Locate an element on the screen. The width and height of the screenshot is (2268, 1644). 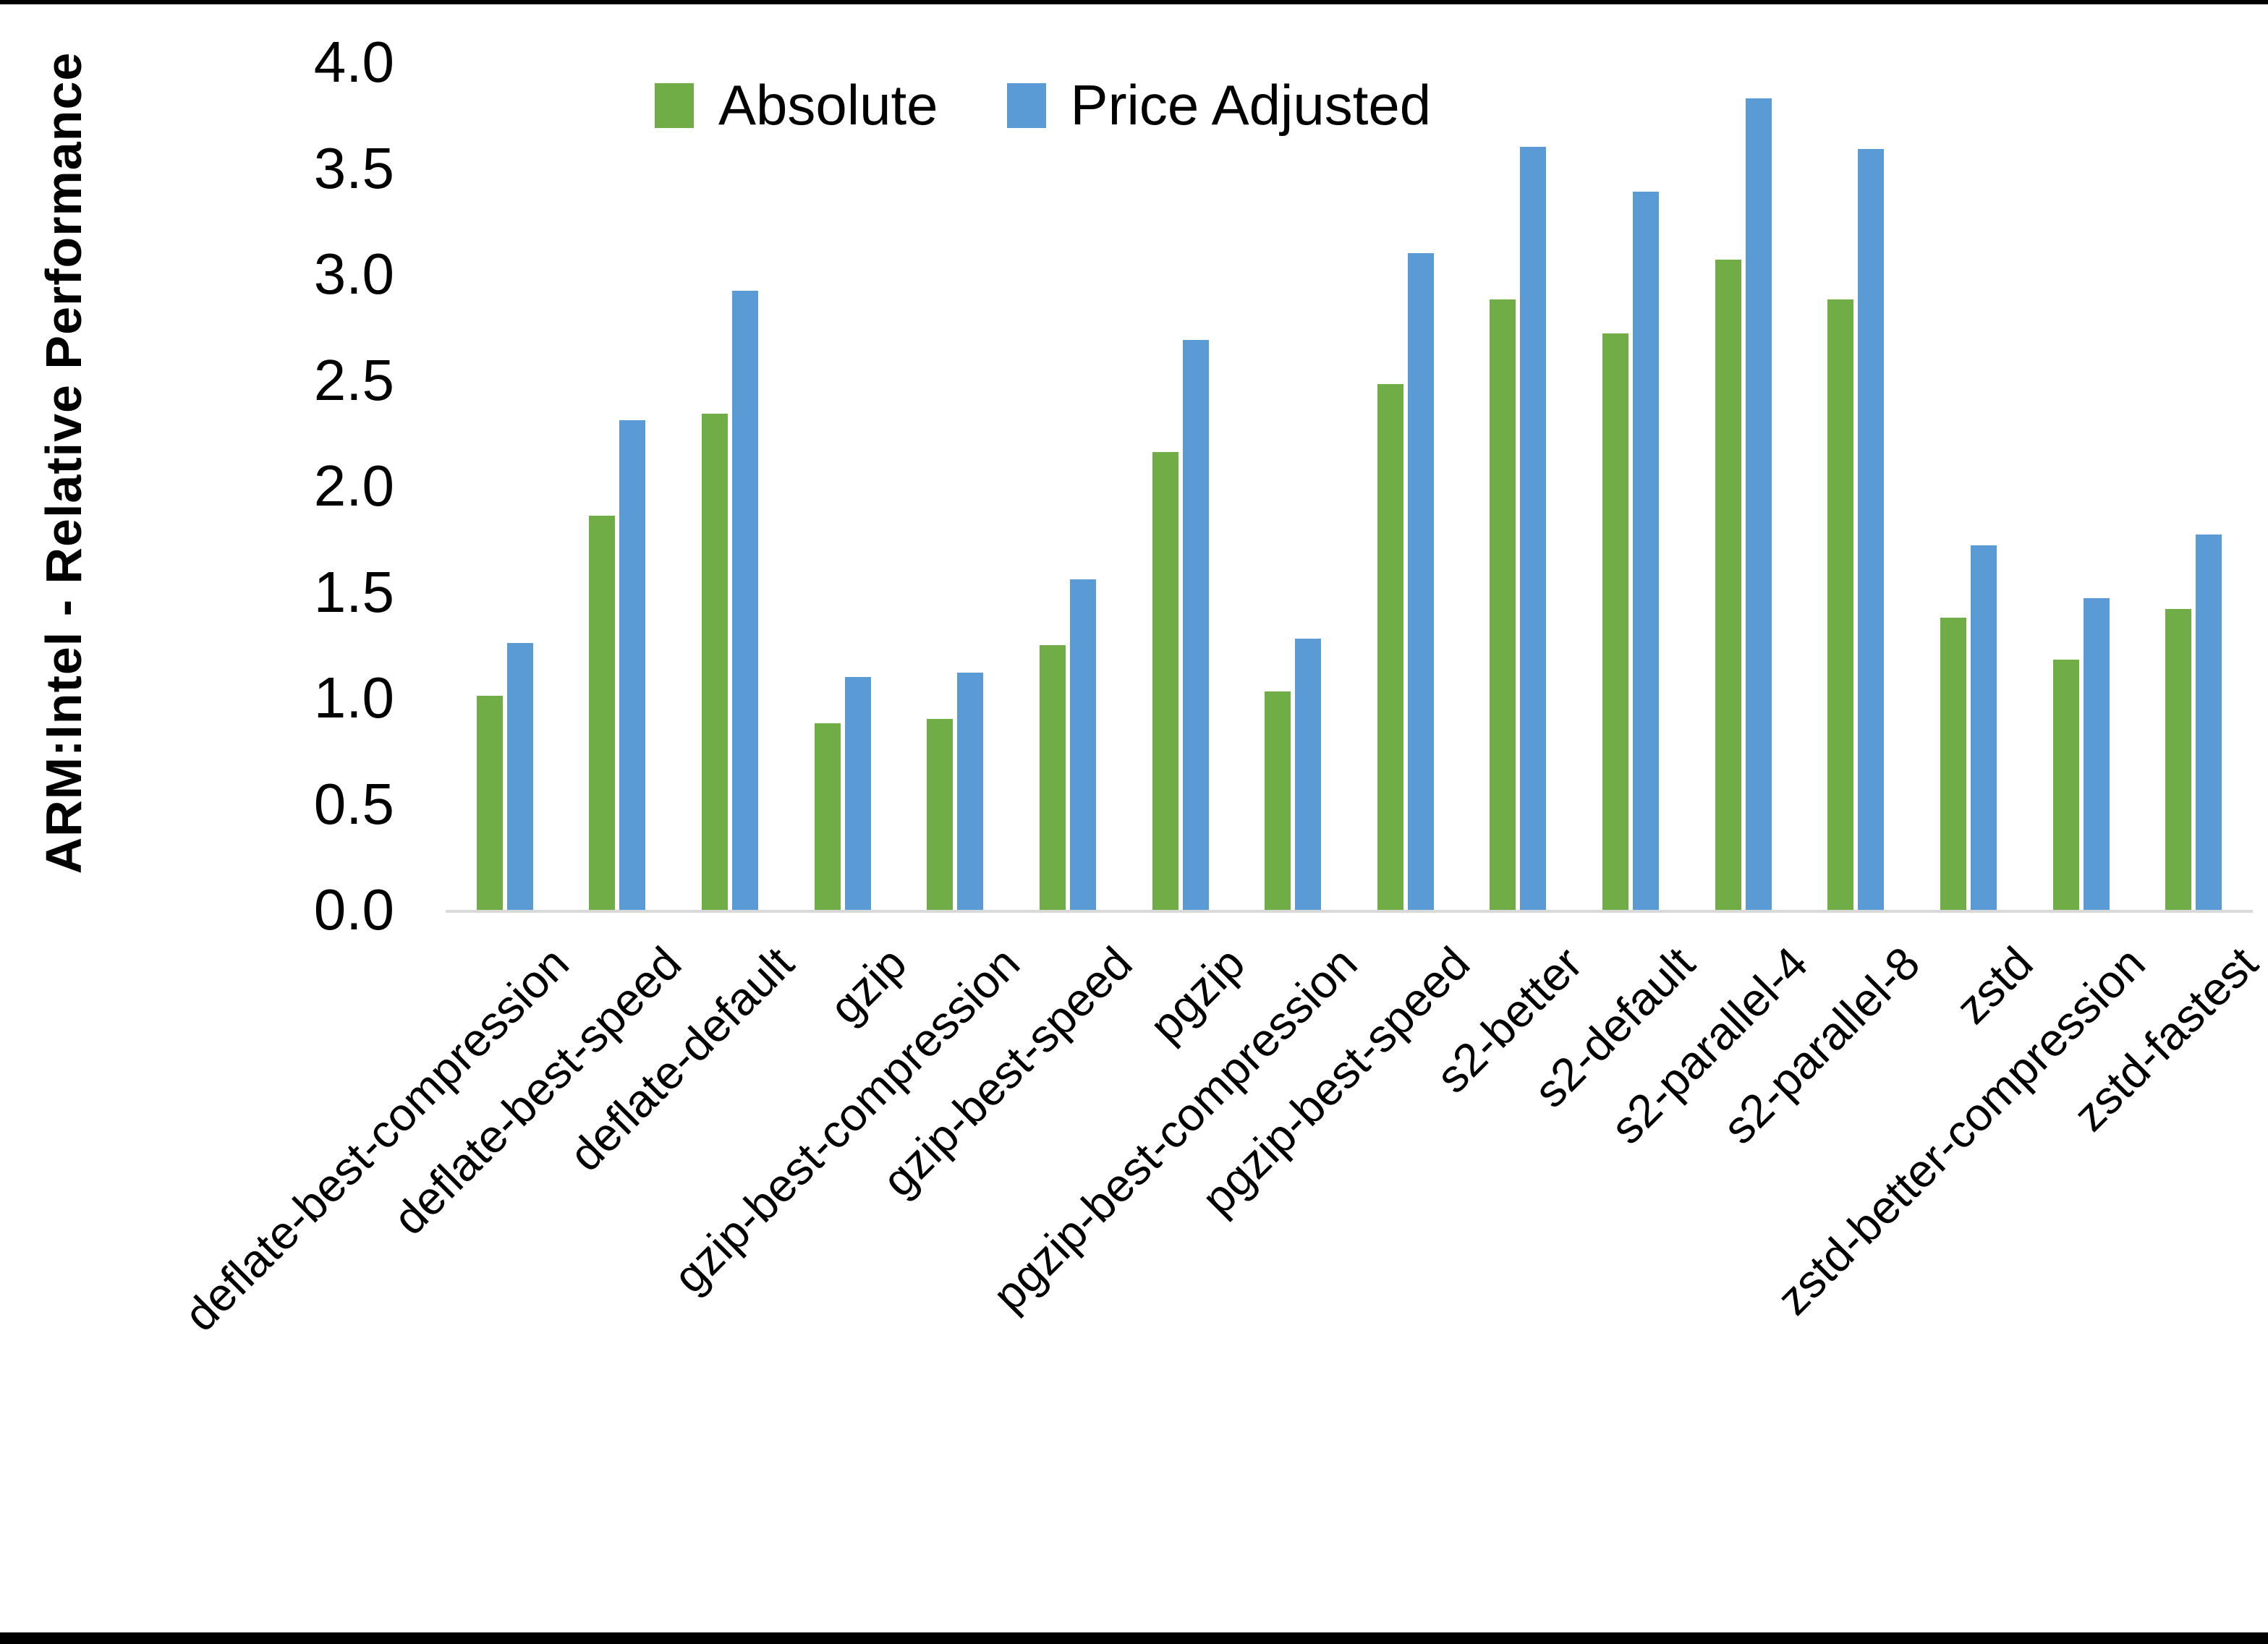
y-axis-tick-label: 0.5 is located at coordinates (353, 803).